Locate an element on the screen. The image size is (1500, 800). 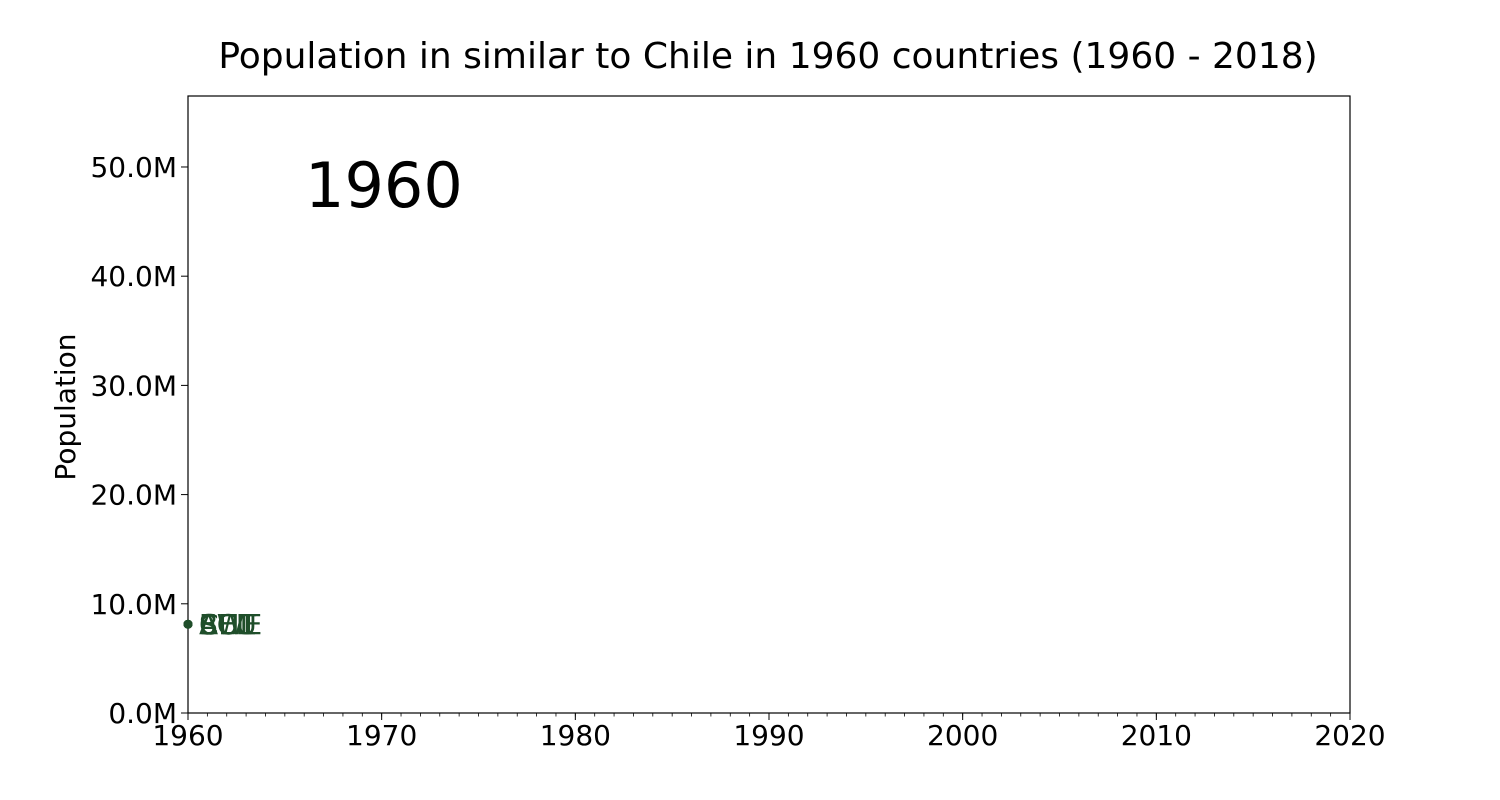
y-axis: 0.0M 10.0M 20.0M 30.0M 40.0M 50.0M is located at coordinates (139, 440).